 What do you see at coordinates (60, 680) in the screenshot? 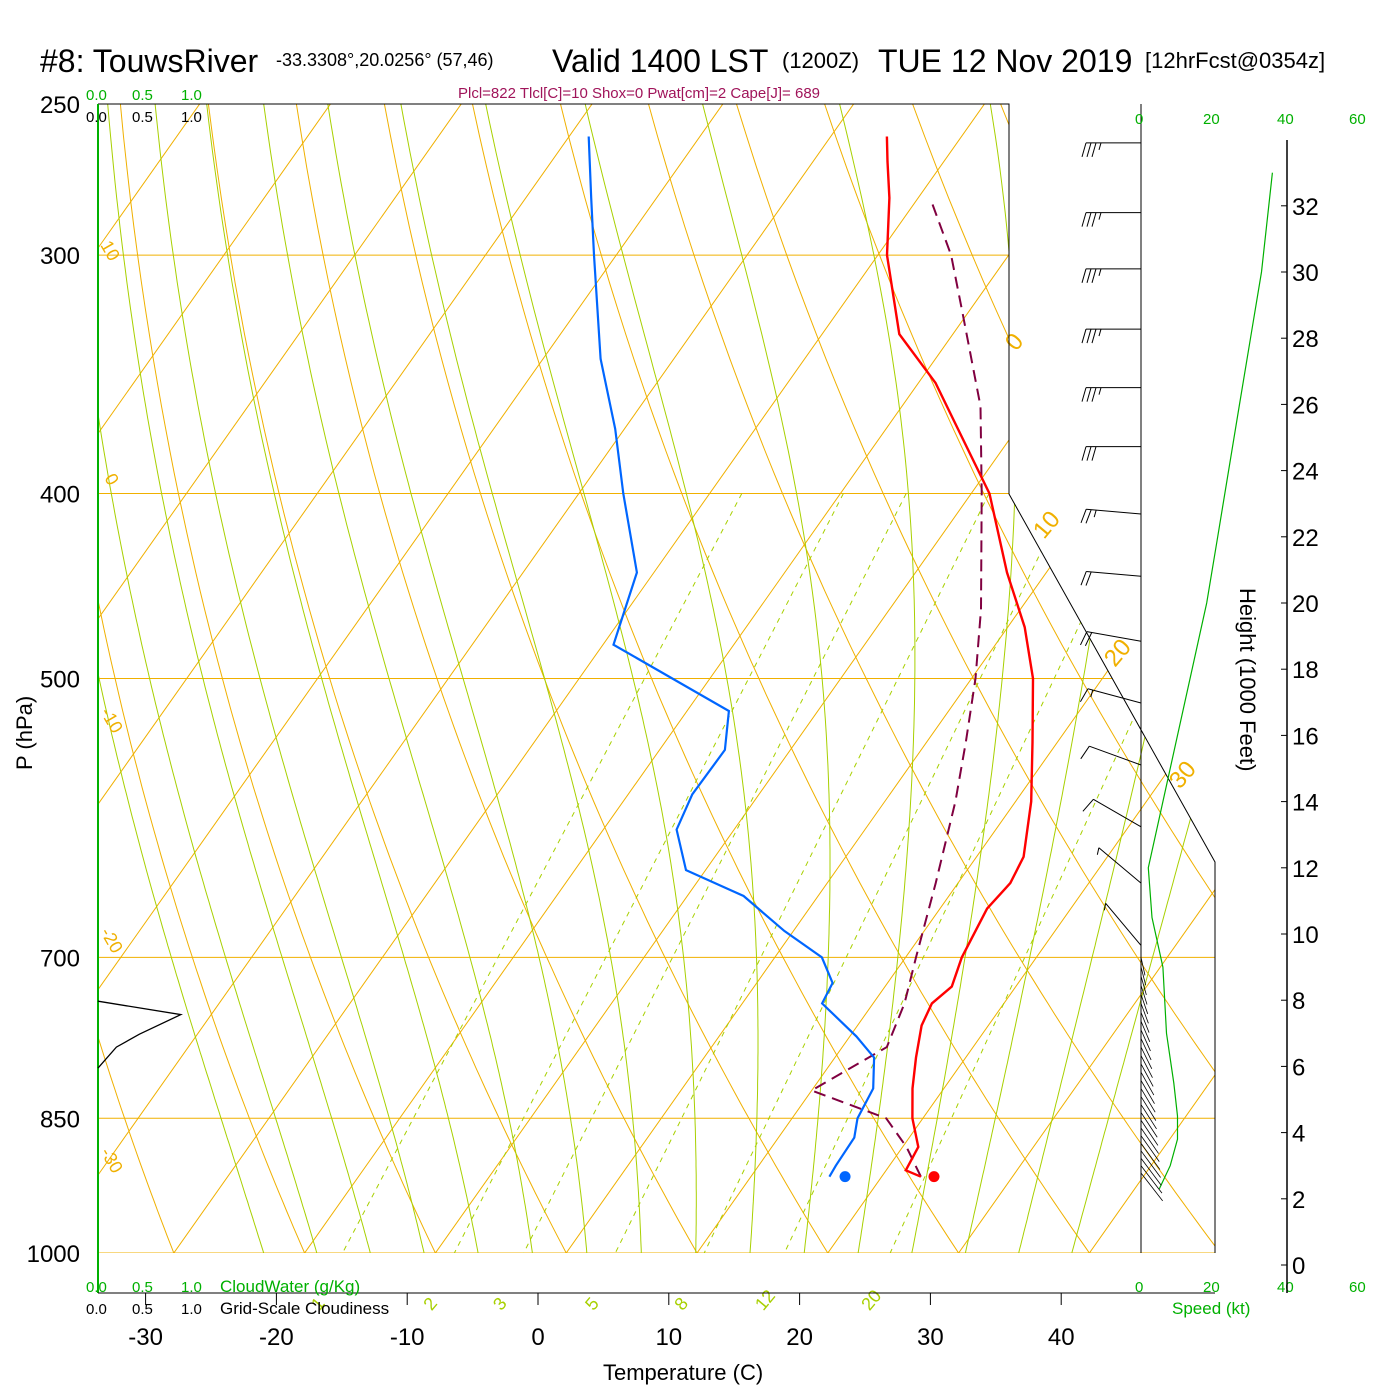
I see `pressure-tick-label: 500` at bounding box center [60, 680].